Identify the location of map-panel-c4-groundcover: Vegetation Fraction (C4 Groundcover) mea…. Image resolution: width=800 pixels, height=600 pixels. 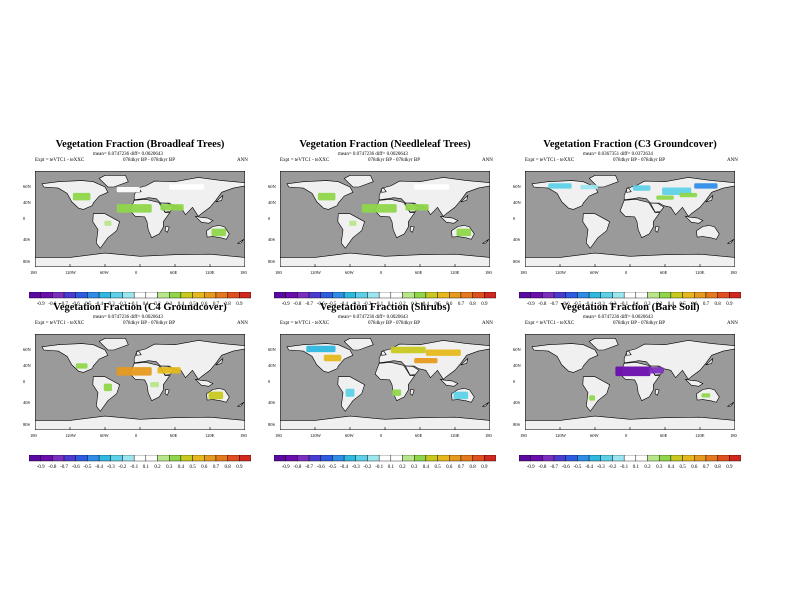
(140, 387).